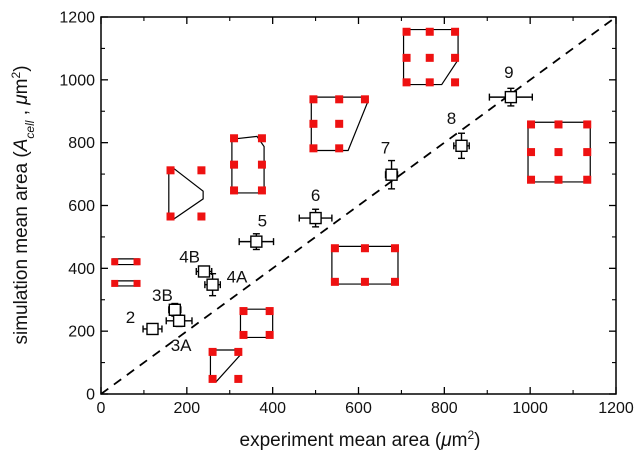  Describe the element at coordinates (451, 118) in the screenshot. I see `point-label-8: 8` at that location.